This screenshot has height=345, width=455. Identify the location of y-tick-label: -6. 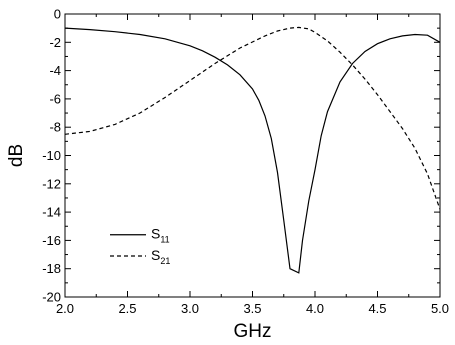
(55, 98).